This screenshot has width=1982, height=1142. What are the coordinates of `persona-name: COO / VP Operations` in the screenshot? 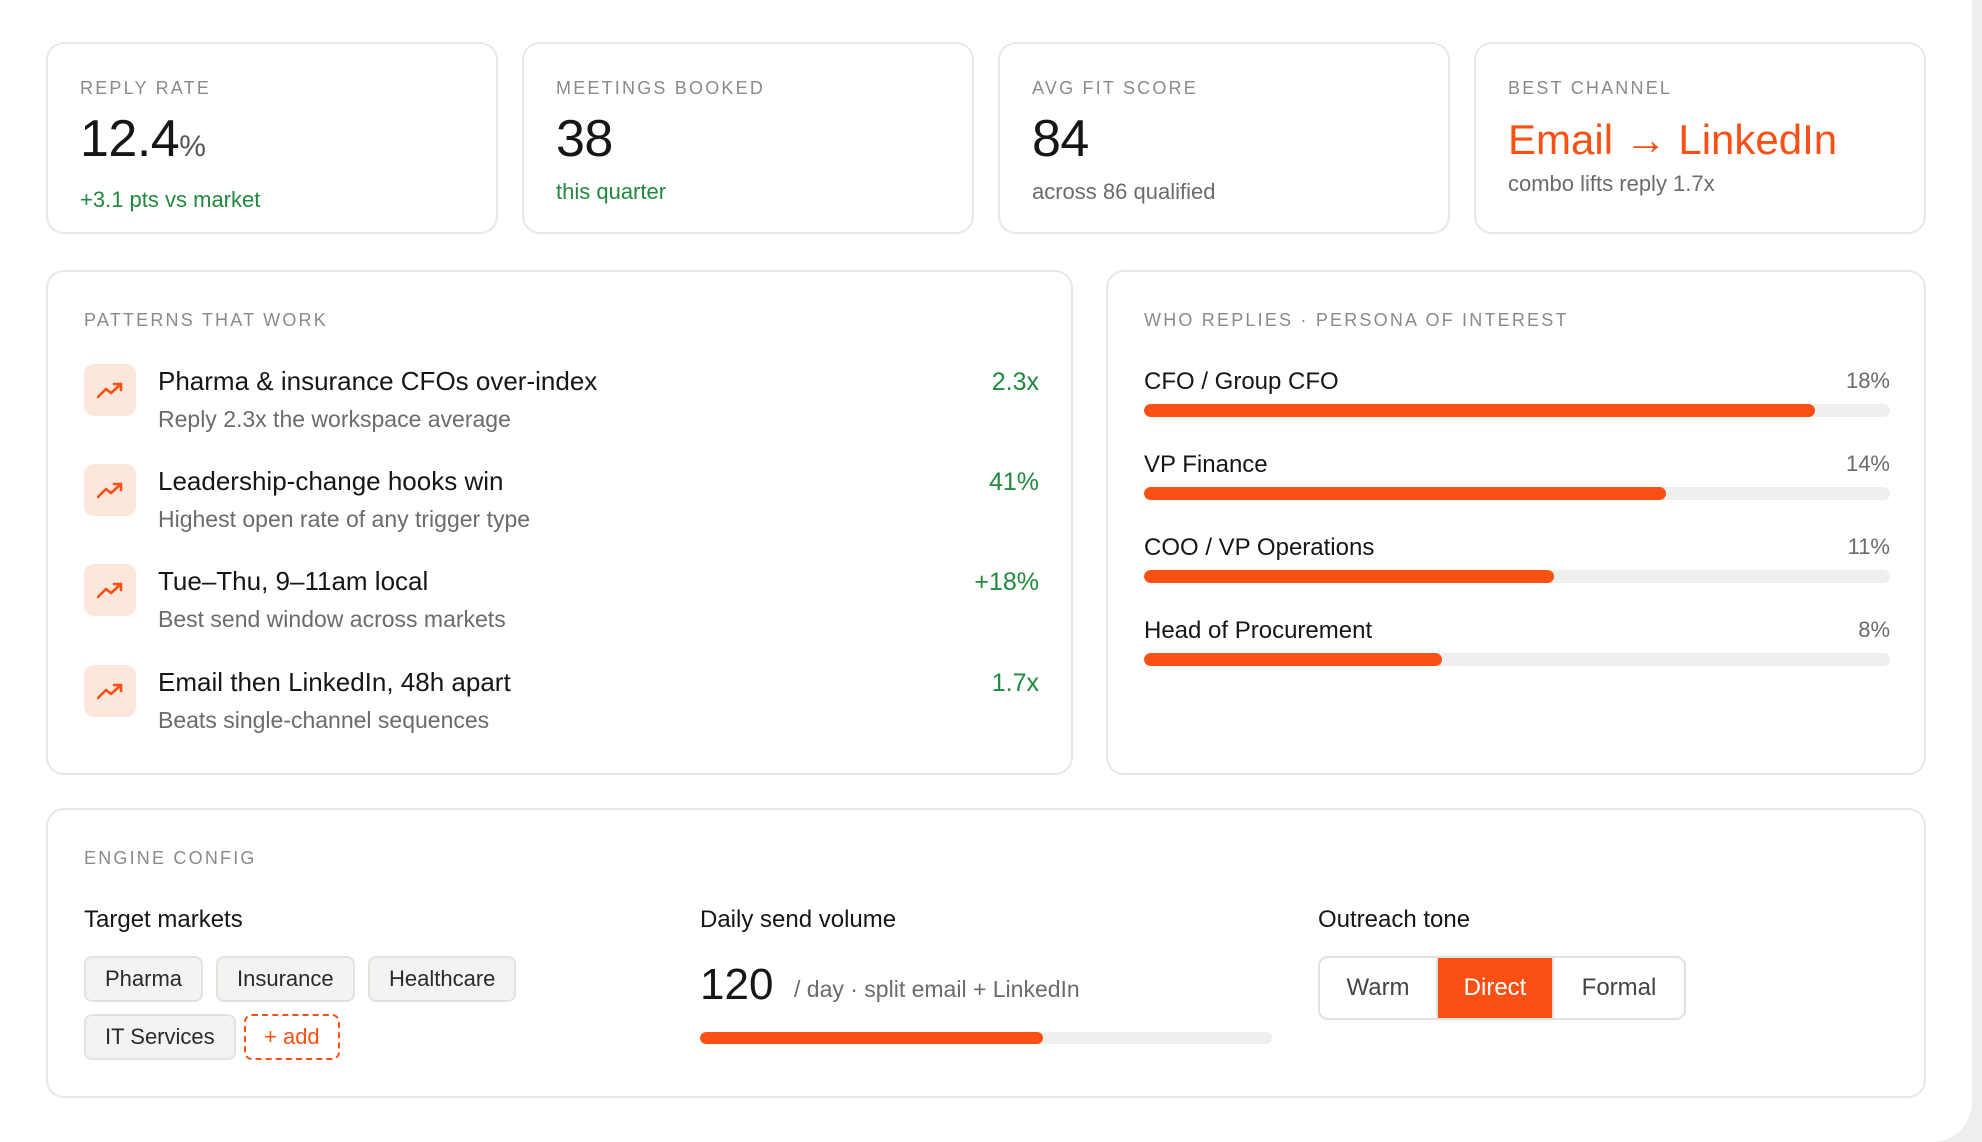 It's located at (1259, 547).